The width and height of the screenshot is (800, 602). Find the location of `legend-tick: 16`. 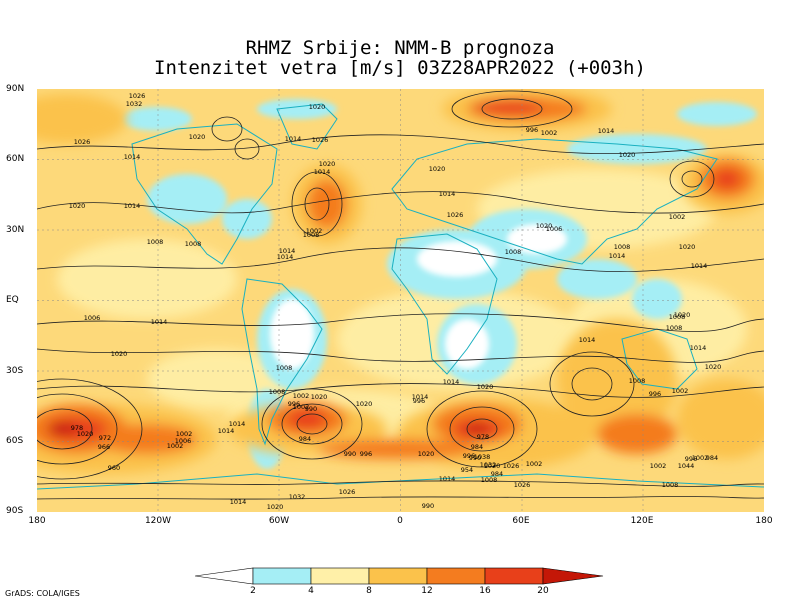

legend-tick: 16 is located at coordinates (485, 591).